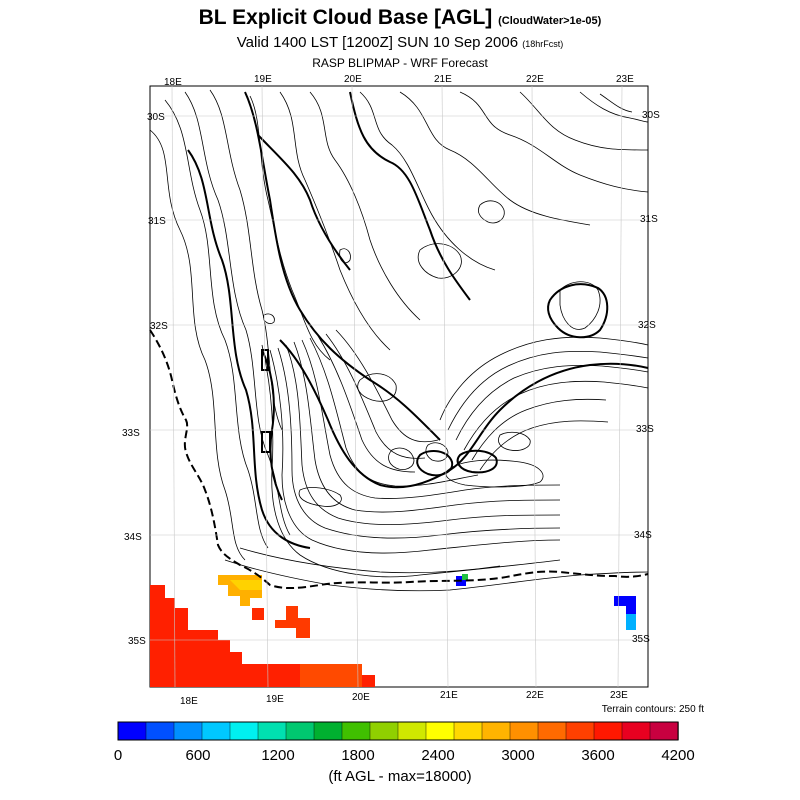  I want to click on lat-label-left: 30S, so click(156, 117).